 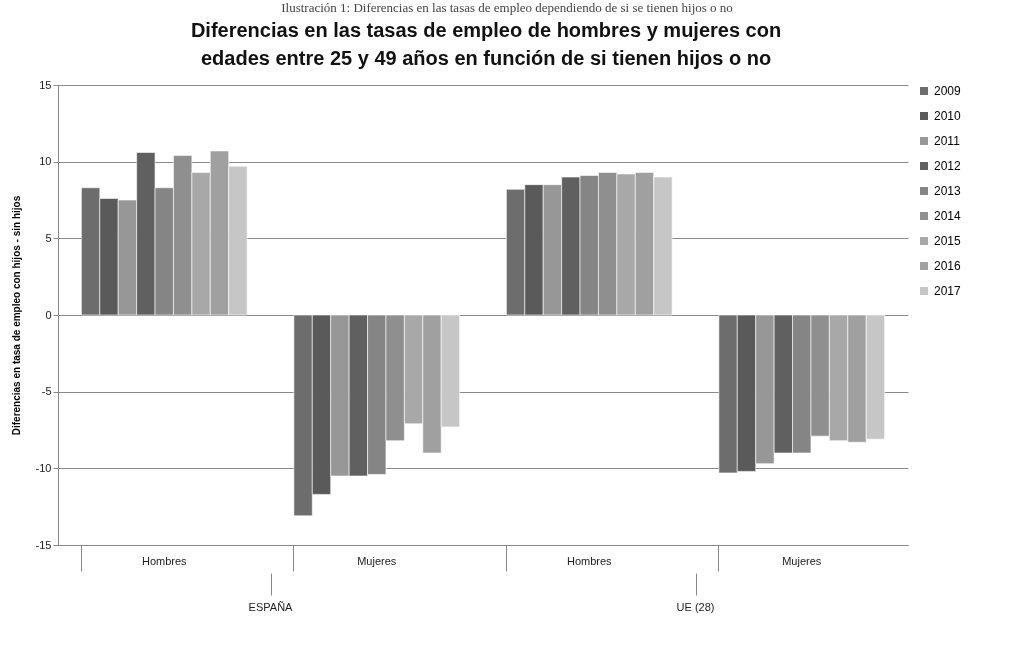 What do you see at coordinates (948, 241) in the screenshot?
I see `legend-label: 2015` at bounding box center [948, 241].